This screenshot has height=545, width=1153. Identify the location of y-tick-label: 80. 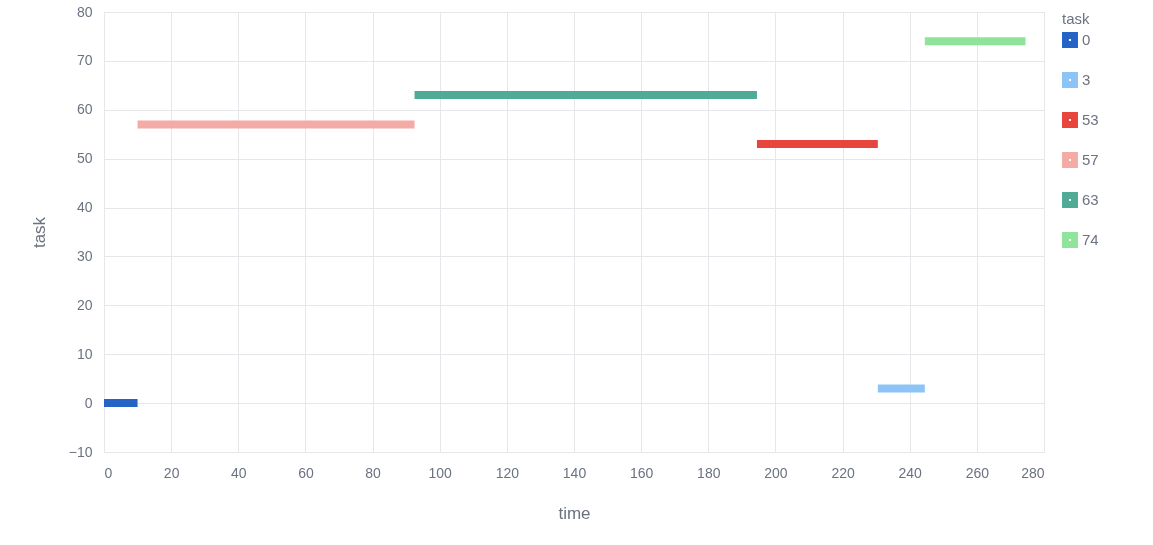
(84, 11).